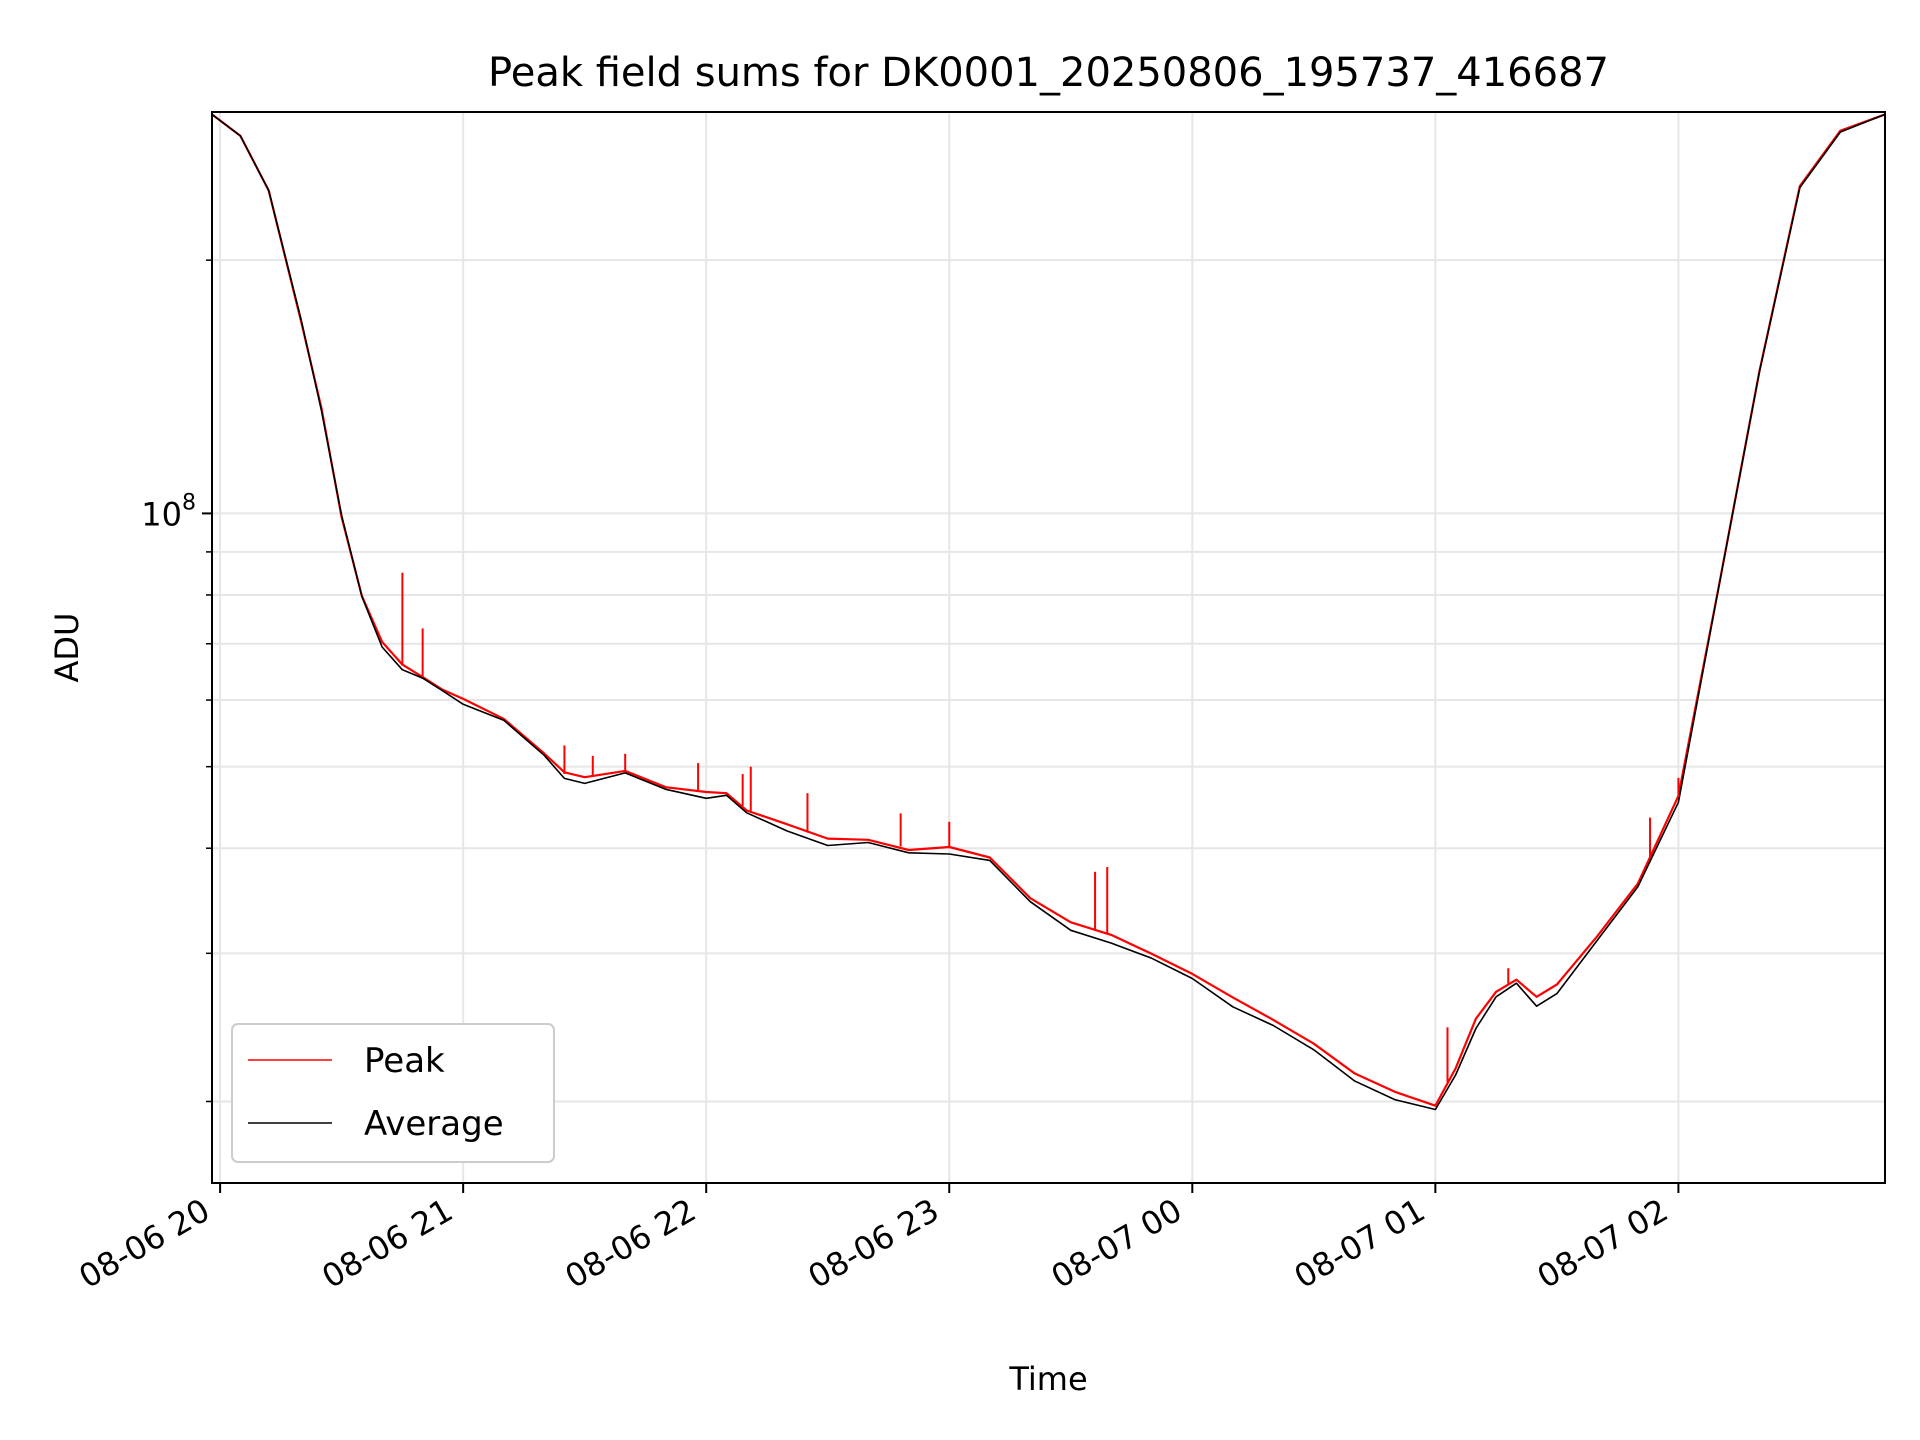 Image resolution: width=1920 pixels, height=1440 pixels. I want to click on y-axis-title: ADU, so click(67, 648).